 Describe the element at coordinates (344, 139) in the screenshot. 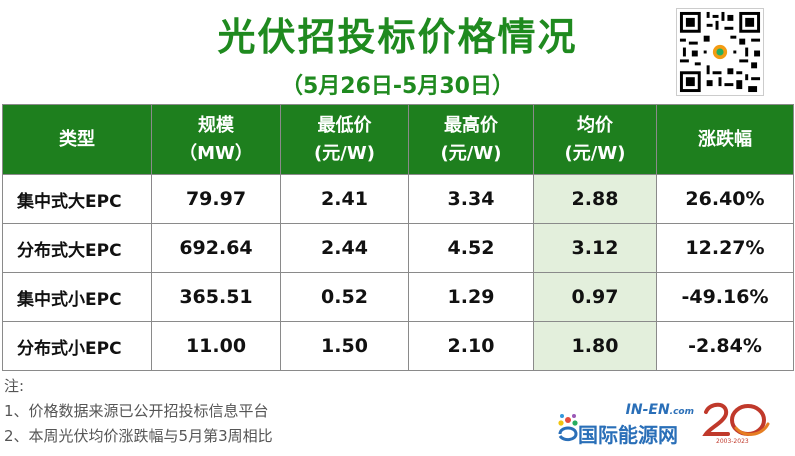

I see `header-min: 最低价 (元/W)` at that location.